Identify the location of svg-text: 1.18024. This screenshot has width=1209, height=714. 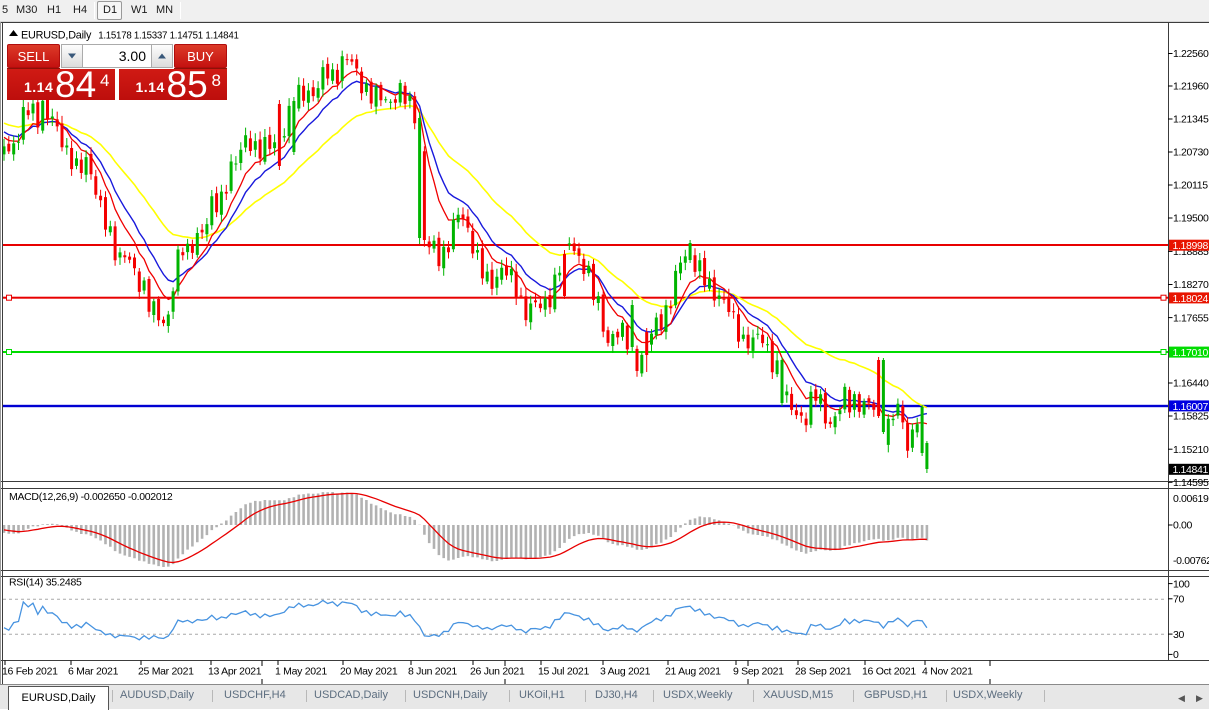
(1191, 299).